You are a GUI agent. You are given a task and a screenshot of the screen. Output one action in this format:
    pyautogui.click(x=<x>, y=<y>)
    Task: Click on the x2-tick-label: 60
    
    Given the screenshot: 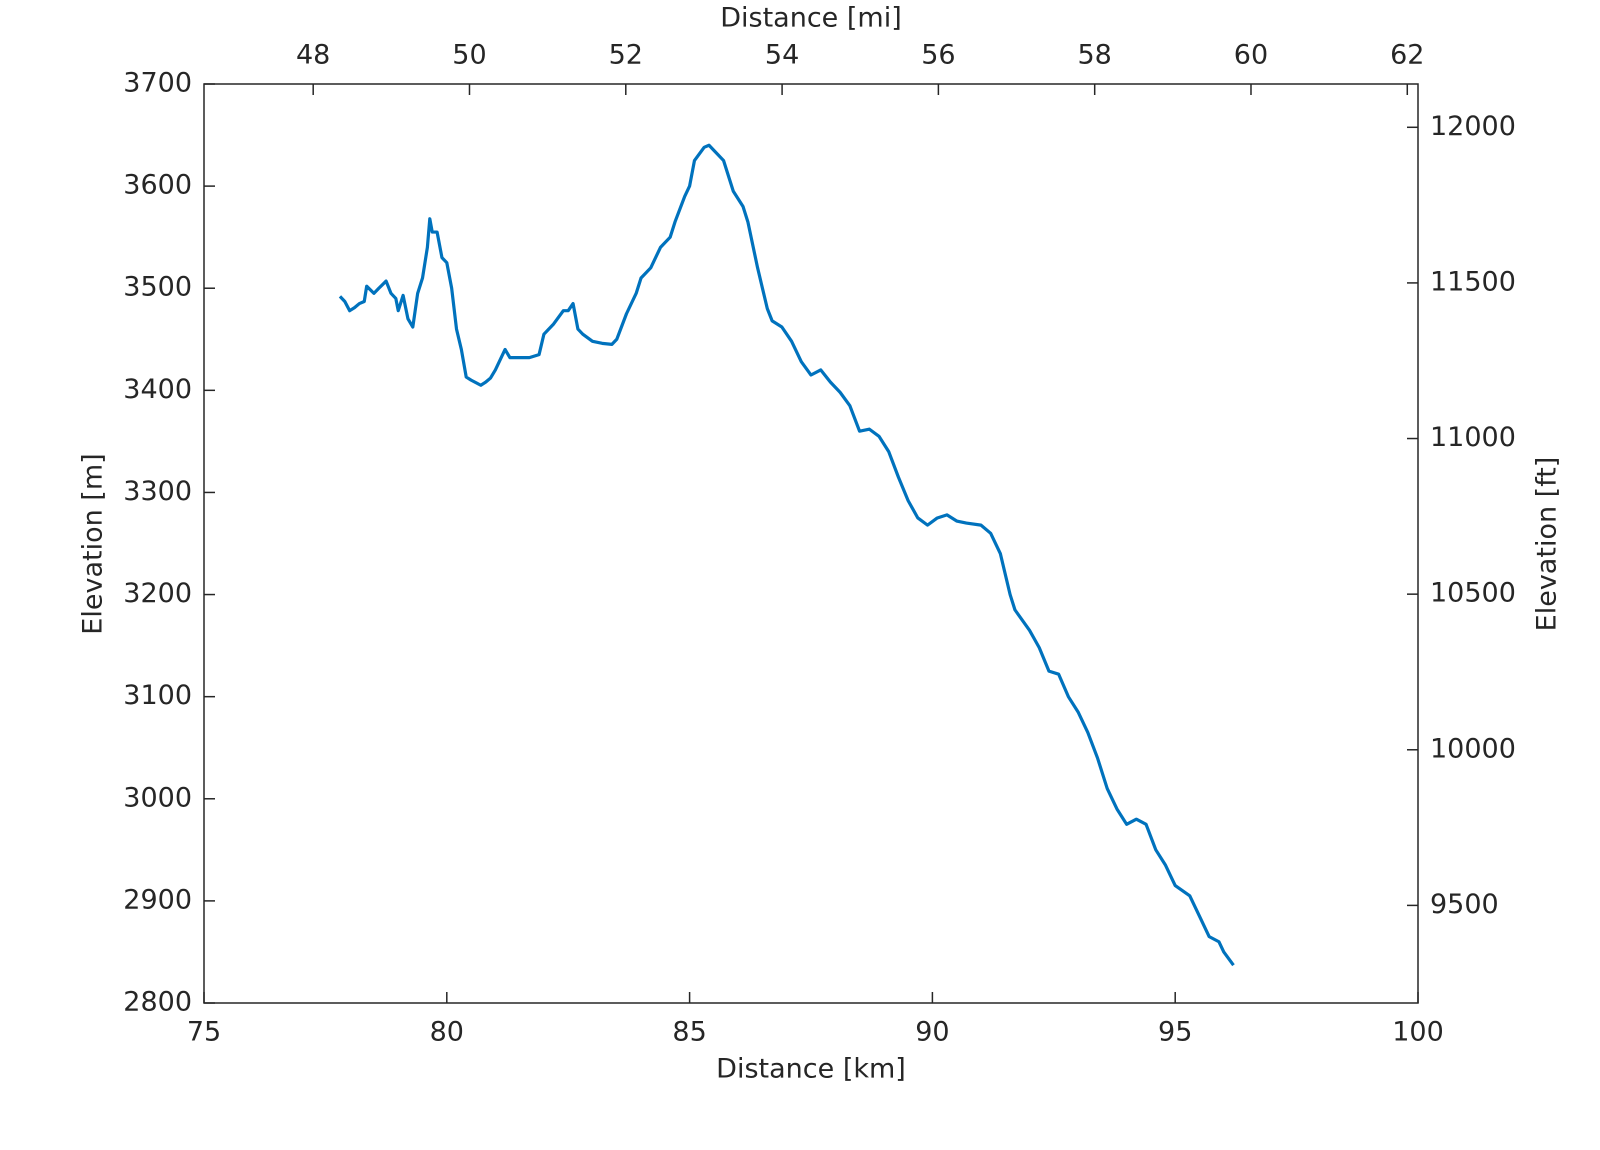 What is the action you would take?
    pyautogui.click(x=1251, y=55)
    